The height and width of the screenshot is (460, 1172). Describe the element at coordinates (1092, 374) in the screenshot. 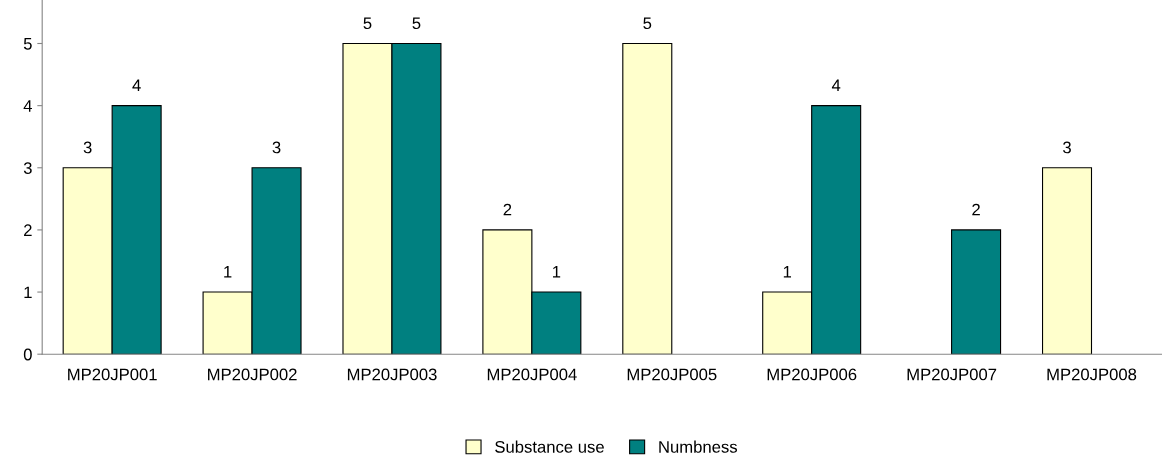

I see `x-tick-label: MP20JP008` at that location.